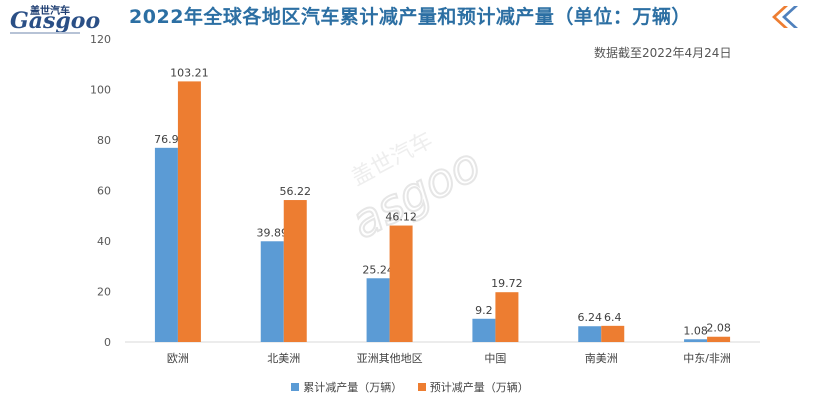 This screenshot has height=401, width=820. What do you see at coordinates (421, 387) in the screenshot?
I see `legend-swatch-expected` at bounding box center [421, 387].